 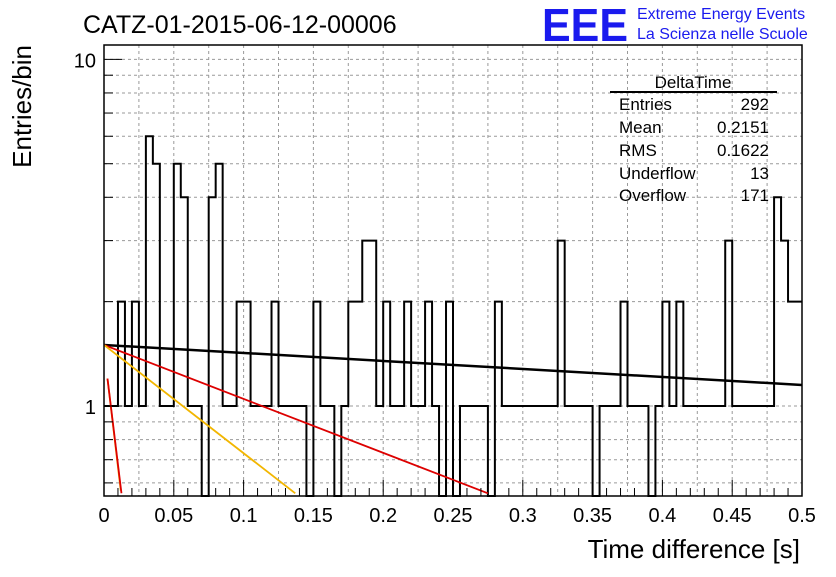 I want to click on x-tick-label: 0.15, so click(x=313, y=516).